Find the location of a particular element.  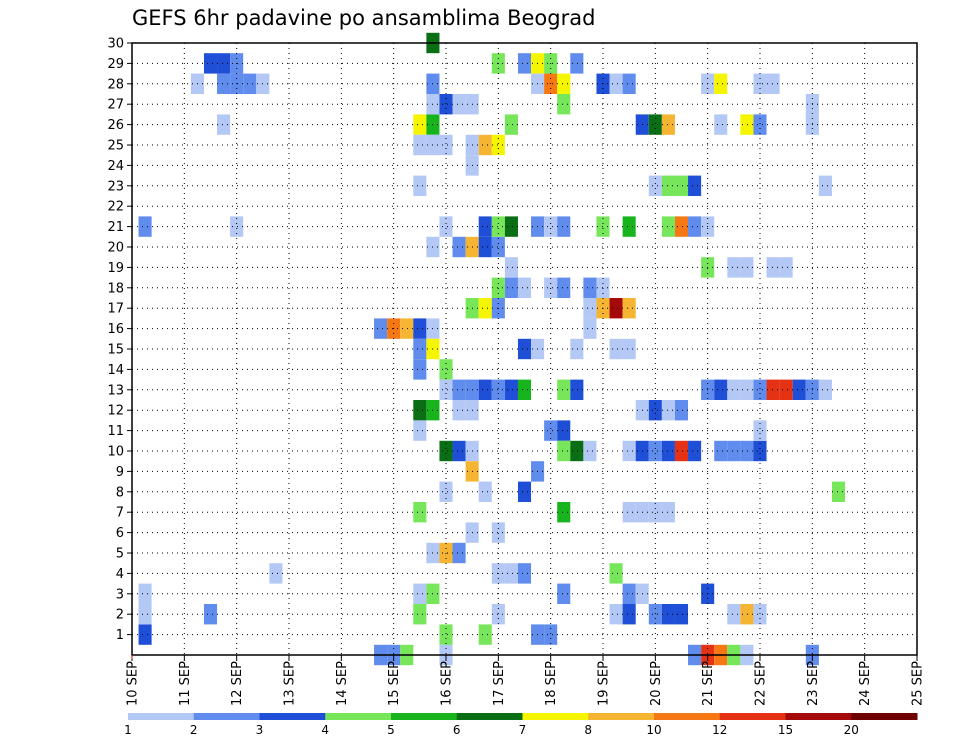

x-tick-label: 12 SEP is located at coordinates (237, 683).